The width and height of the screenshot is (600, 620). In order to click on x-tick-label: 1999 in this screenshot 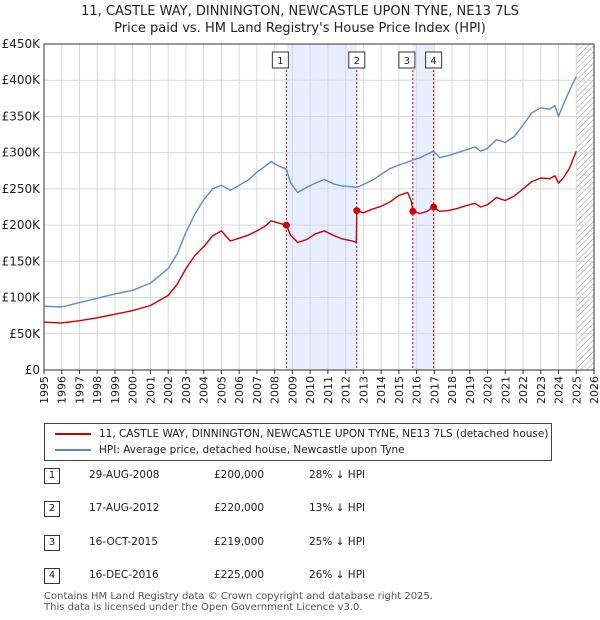, I will do `click(115, 390)`.